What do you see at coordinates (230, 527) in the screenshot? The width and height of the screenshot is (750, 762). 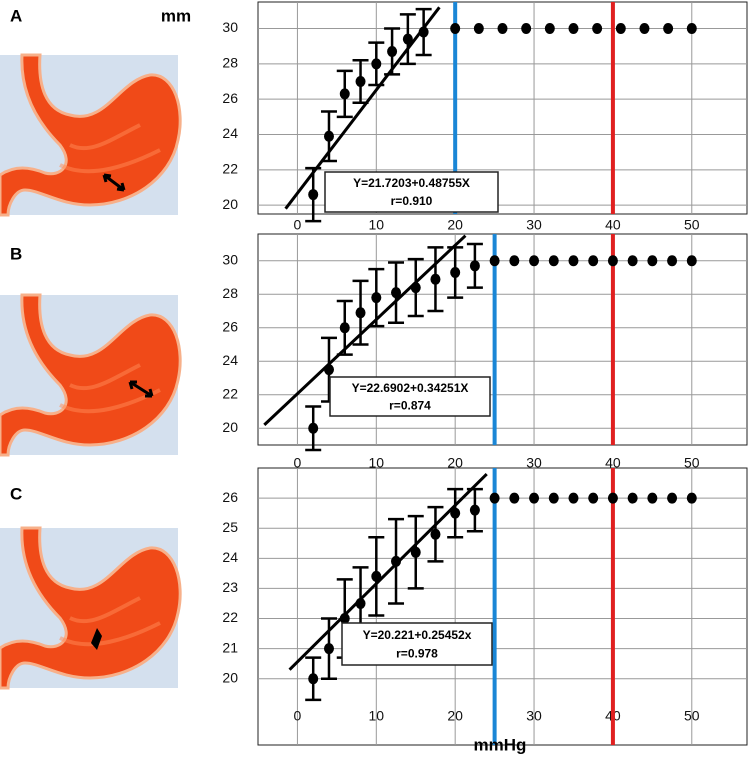 I see `y-tick-label: 25` at bounding box center [230, 527].